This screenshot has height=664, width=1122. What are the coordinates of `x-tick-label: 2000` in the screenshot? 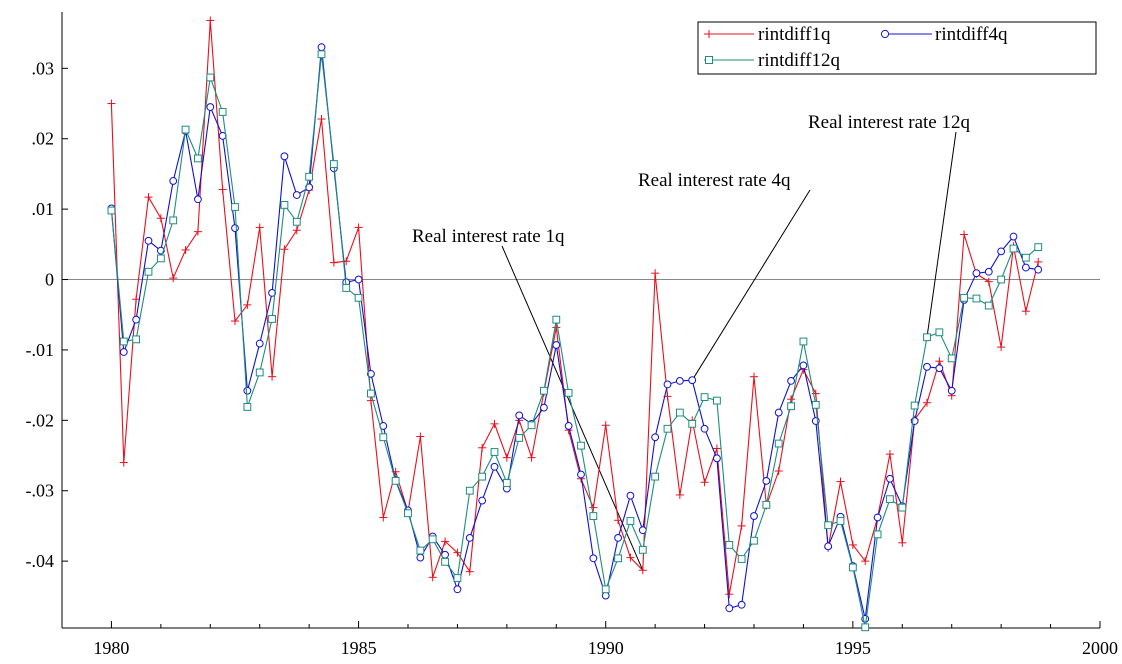 It's located at (1100, 648).